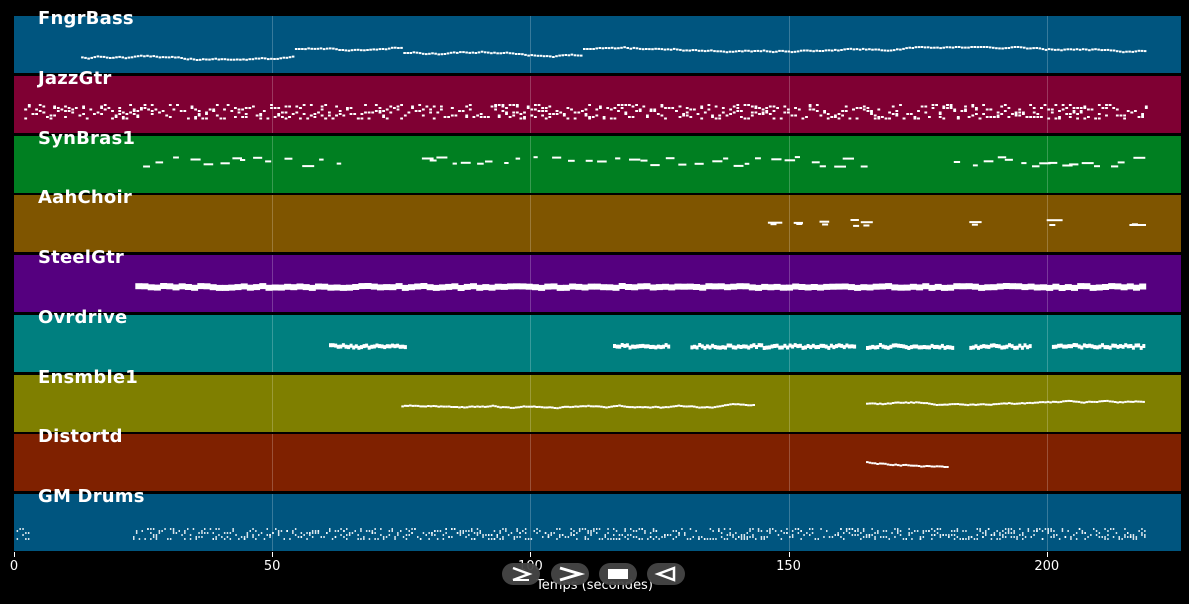 The height and width of the screenshot is (604, 1189). I want to click on gridline, so click(789, 224).